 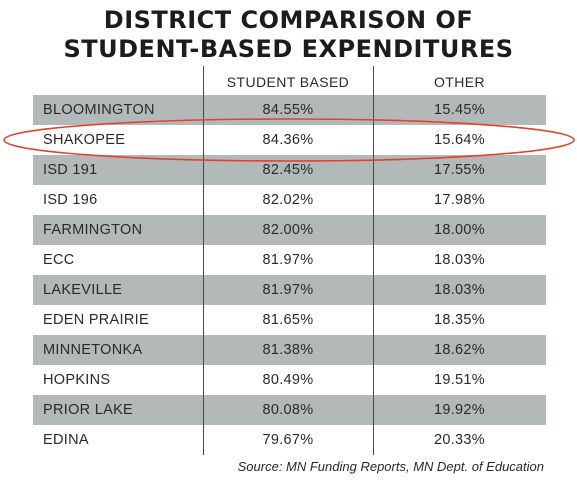 I want to click on district-name: BLOOMINGTON, so click(x=99, y=110).